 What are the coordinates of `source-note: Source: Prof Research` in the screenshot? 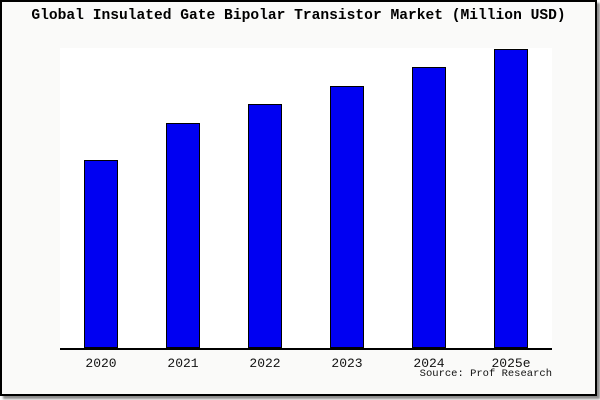 It's located at (485, 374).